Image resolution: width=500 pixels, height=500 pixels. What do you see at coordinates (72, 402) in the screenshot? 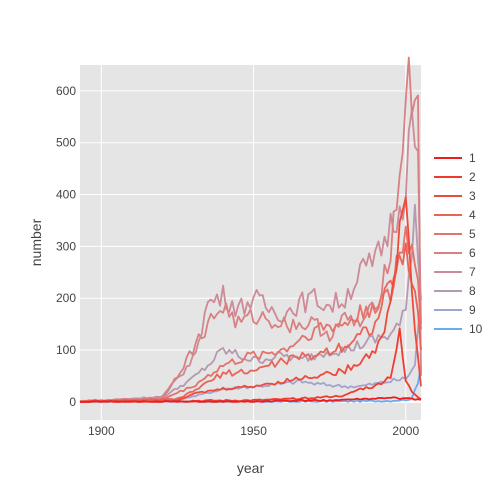
I see `y-tick-label-0: 0` at bounding box center [72, 402].